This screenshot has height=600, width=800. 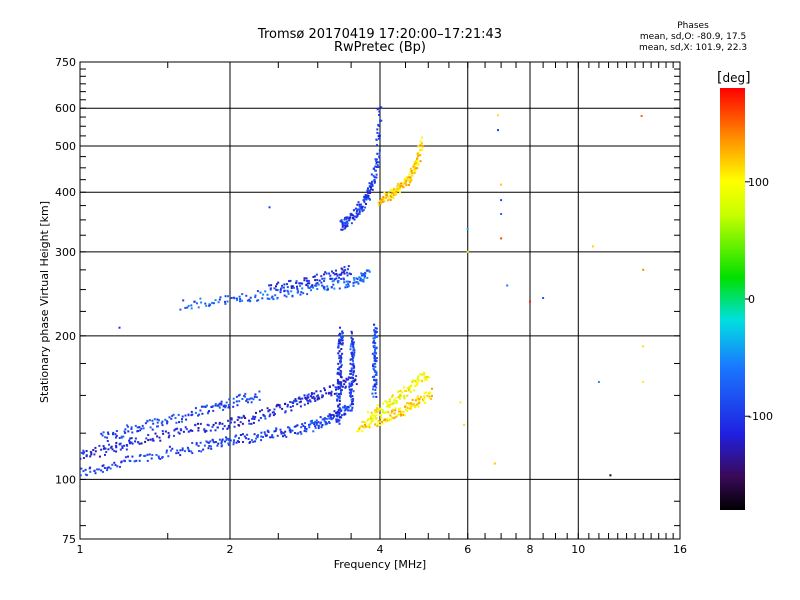 What do you see at coordinates (380, 564) in the screenshot?
I see `x-axis-label: Frequency [MHz]` at bounding box center [380, 564].